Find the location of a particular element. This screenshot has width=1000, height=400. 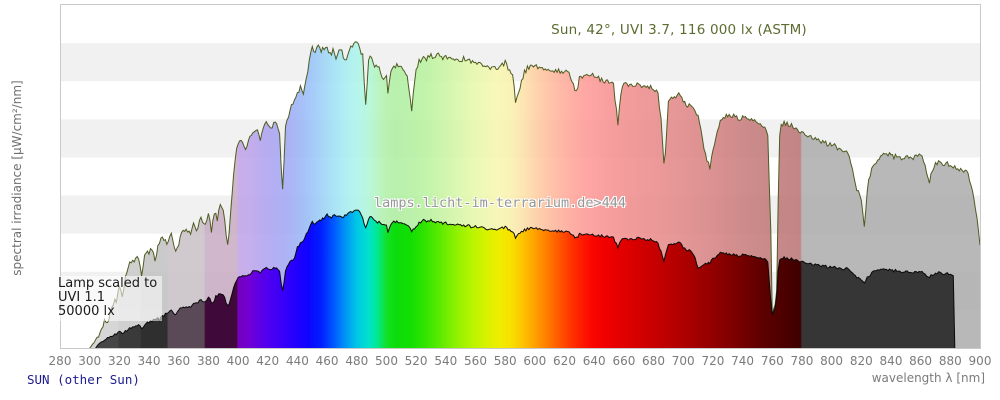

watermark-text: lamps.licht-im-terrarium.de>444 is located at coordinates (500, 203).